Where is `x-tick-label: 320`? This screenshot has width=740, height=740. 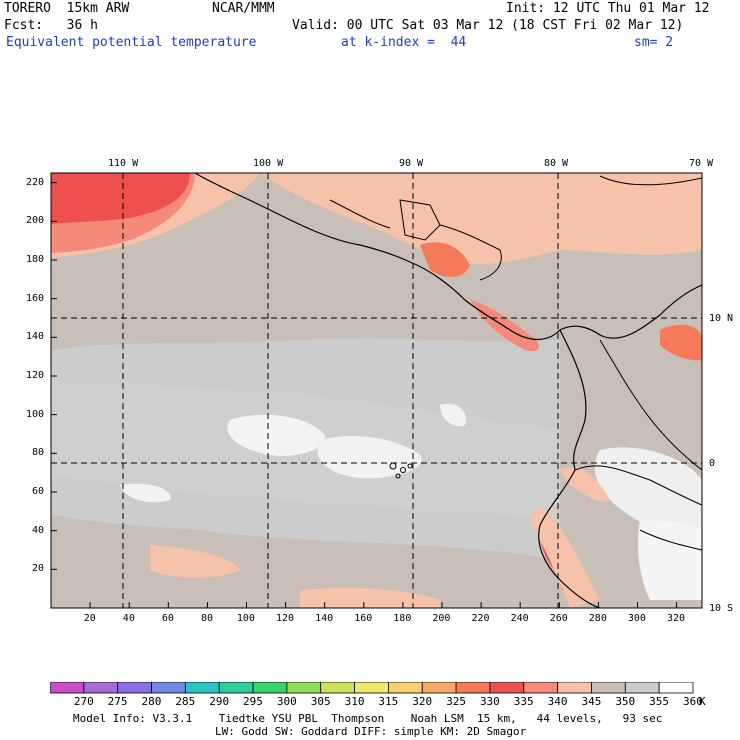
x-tick-label: 320 is located at coordinates (676, 618).